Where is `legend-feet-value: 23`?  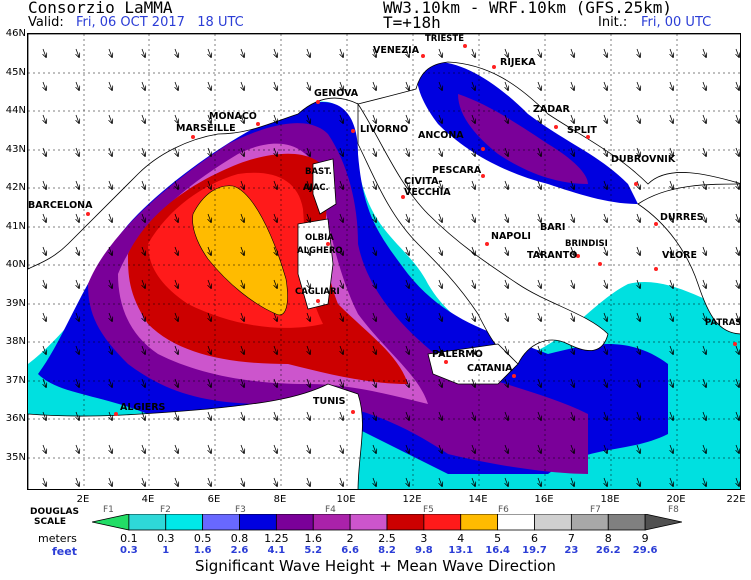 legend-feet-value: 23 is located at coordinates (571, 550).